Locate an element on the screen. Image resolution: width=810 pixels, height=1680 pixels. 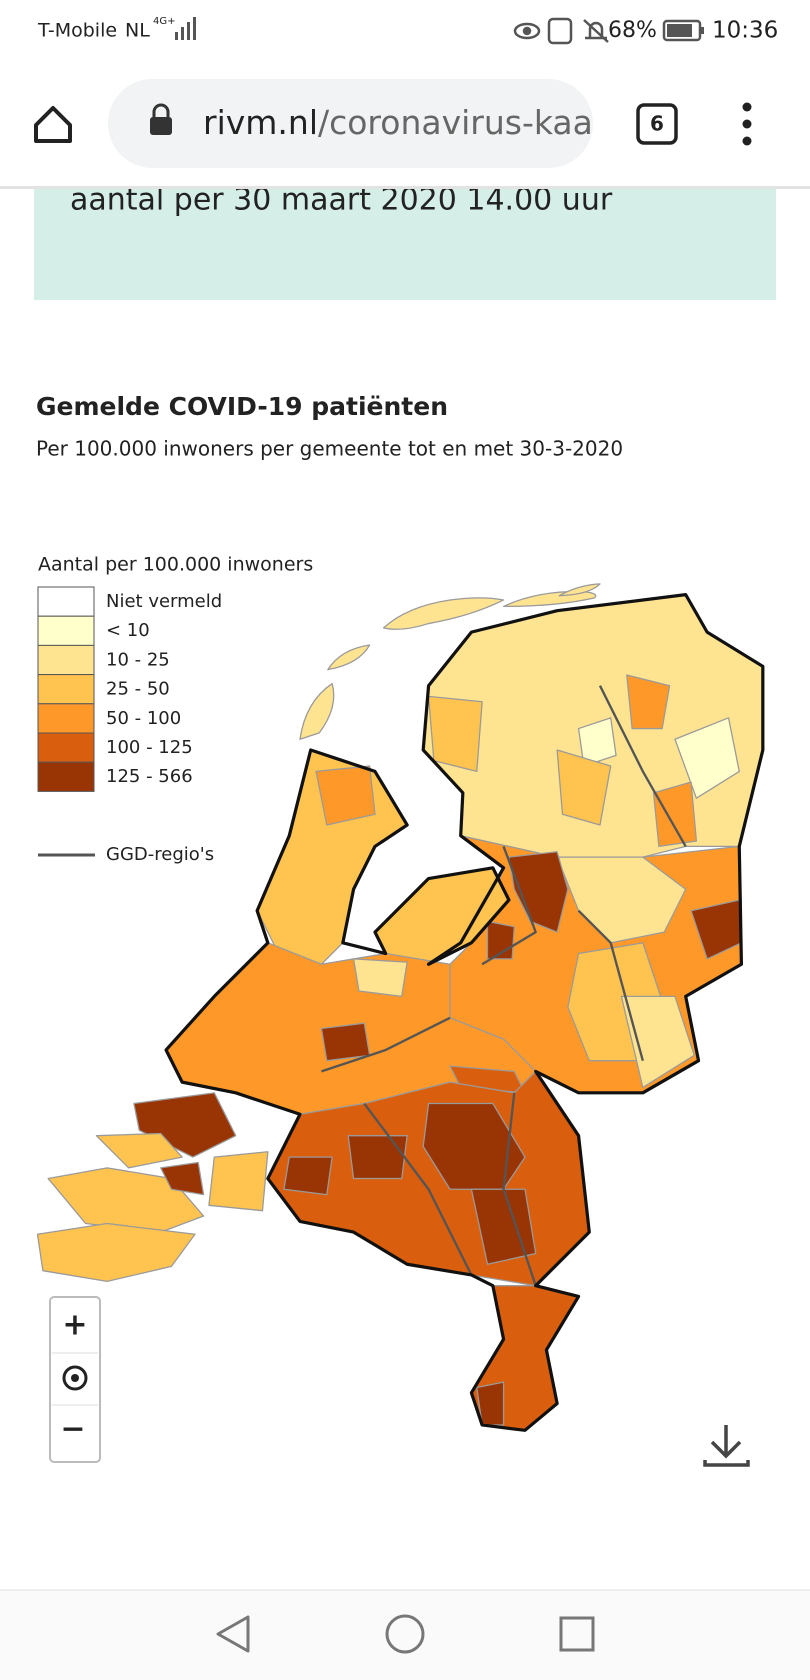
signal-bars is located at coordinates (185, 28).